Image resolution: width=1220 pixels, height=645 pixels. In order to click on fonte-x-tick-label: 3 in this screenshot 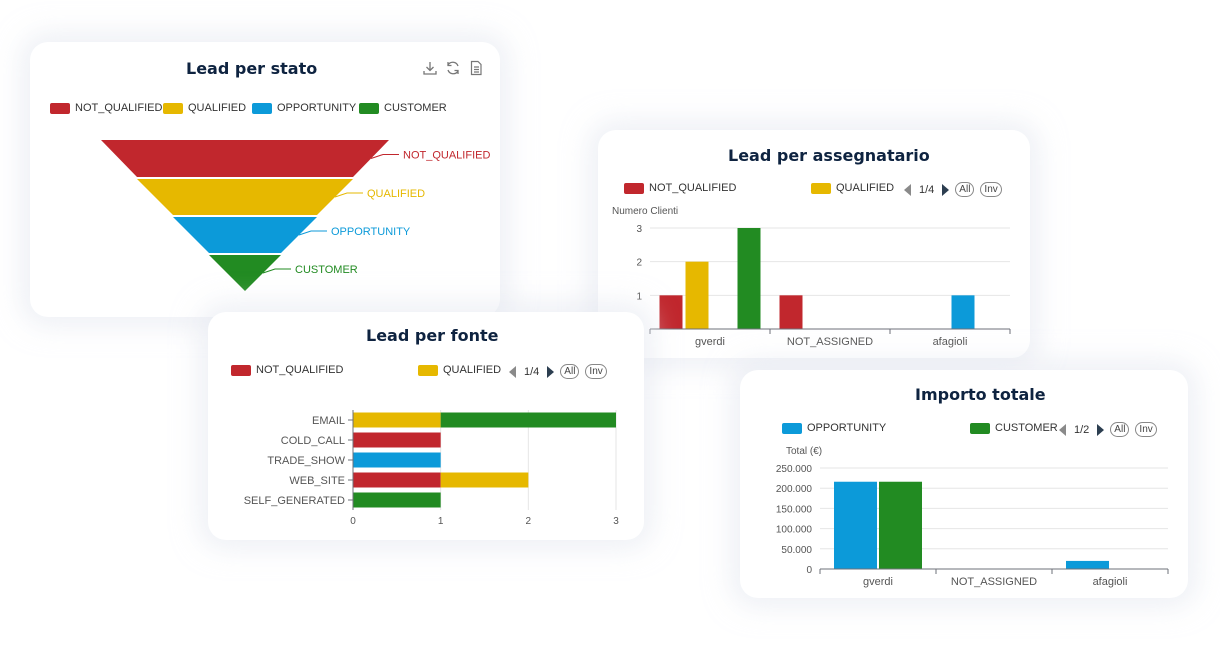, I will do `click(616, 521)`.